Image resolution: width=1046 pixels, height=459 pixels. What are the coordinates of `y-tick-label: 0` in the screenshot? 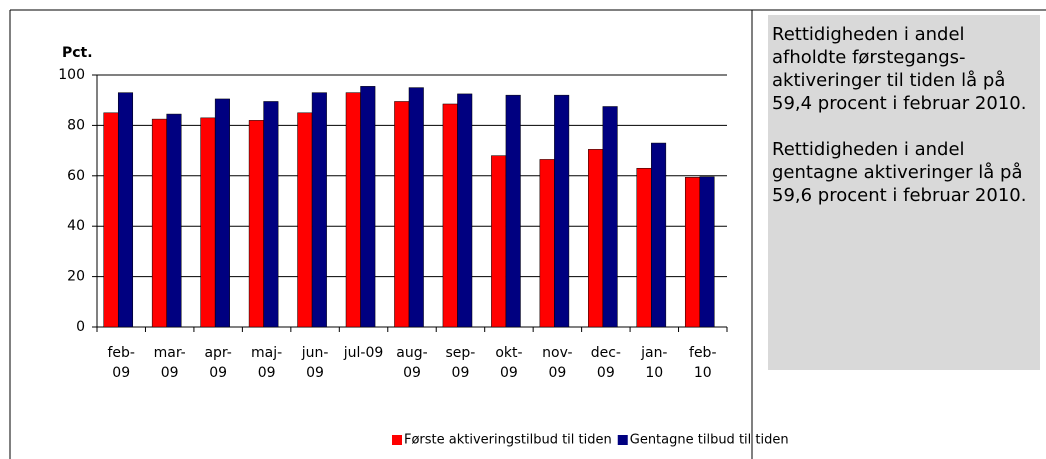 It's located at (80, 327).